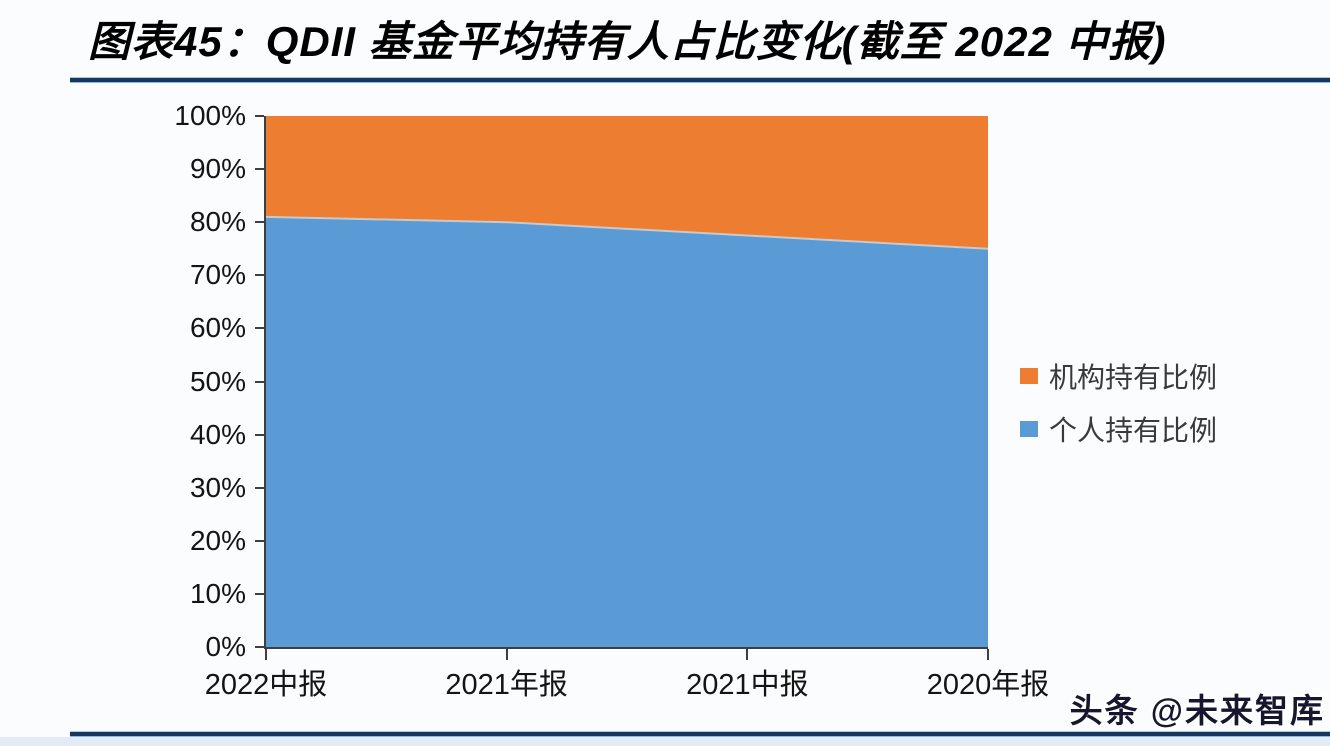 This screenshot has width=1330, height=746. I want to click on x-tick-label: 2021中报, so click(747, 685).